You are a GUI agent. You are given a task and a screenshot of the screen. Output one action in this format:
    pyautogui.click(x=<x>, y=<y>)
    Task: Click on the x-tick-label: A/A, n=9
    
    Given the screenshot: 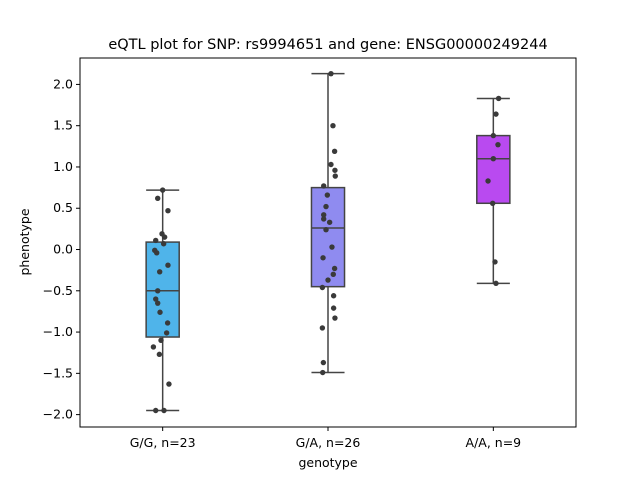 What is the action you would take?
    pyautogui.click(x=494, y=442)
    